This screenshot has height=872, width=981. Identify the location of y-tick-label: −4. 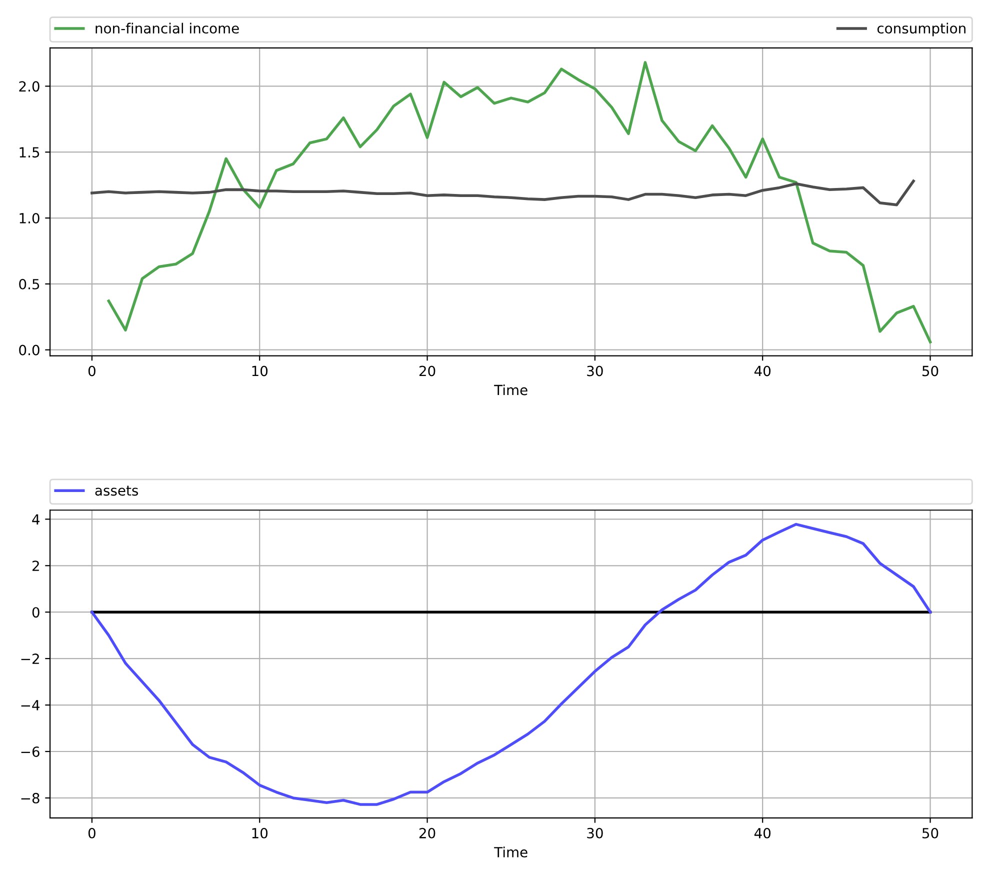
(30, 705).